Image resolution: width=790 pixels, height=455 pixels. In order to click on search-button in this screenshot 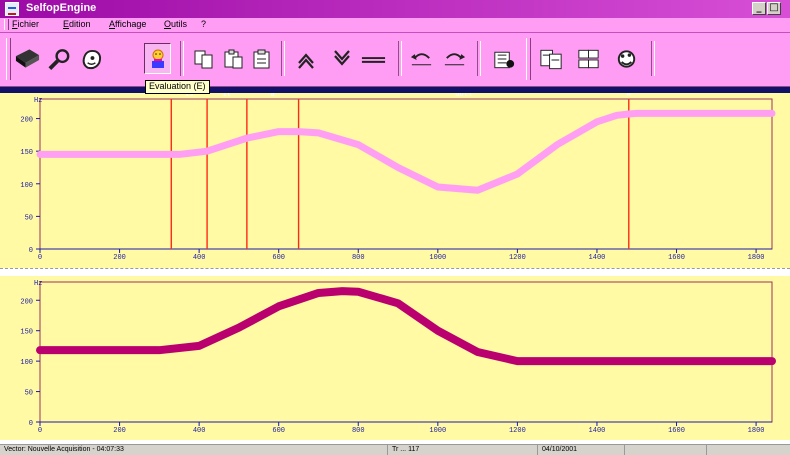, I will do `click(59, 58)`.